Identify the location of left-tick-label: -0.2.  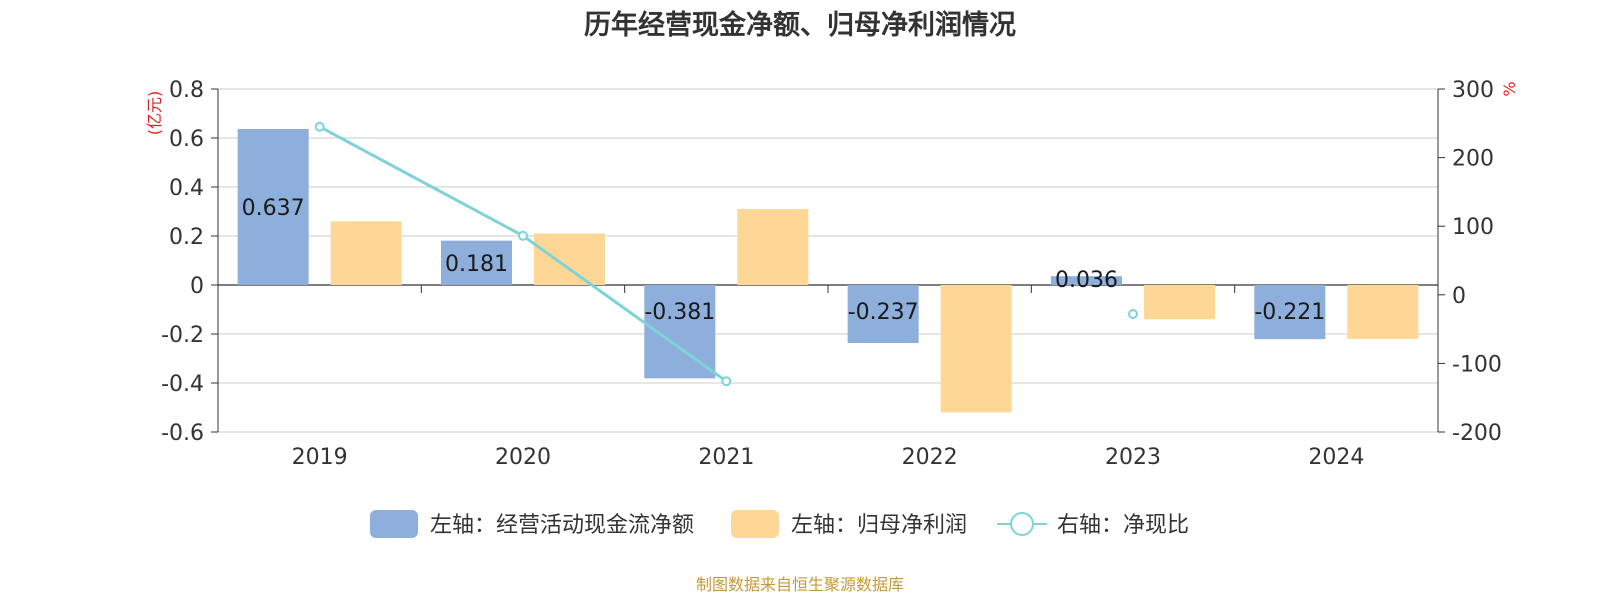
(182, 335).